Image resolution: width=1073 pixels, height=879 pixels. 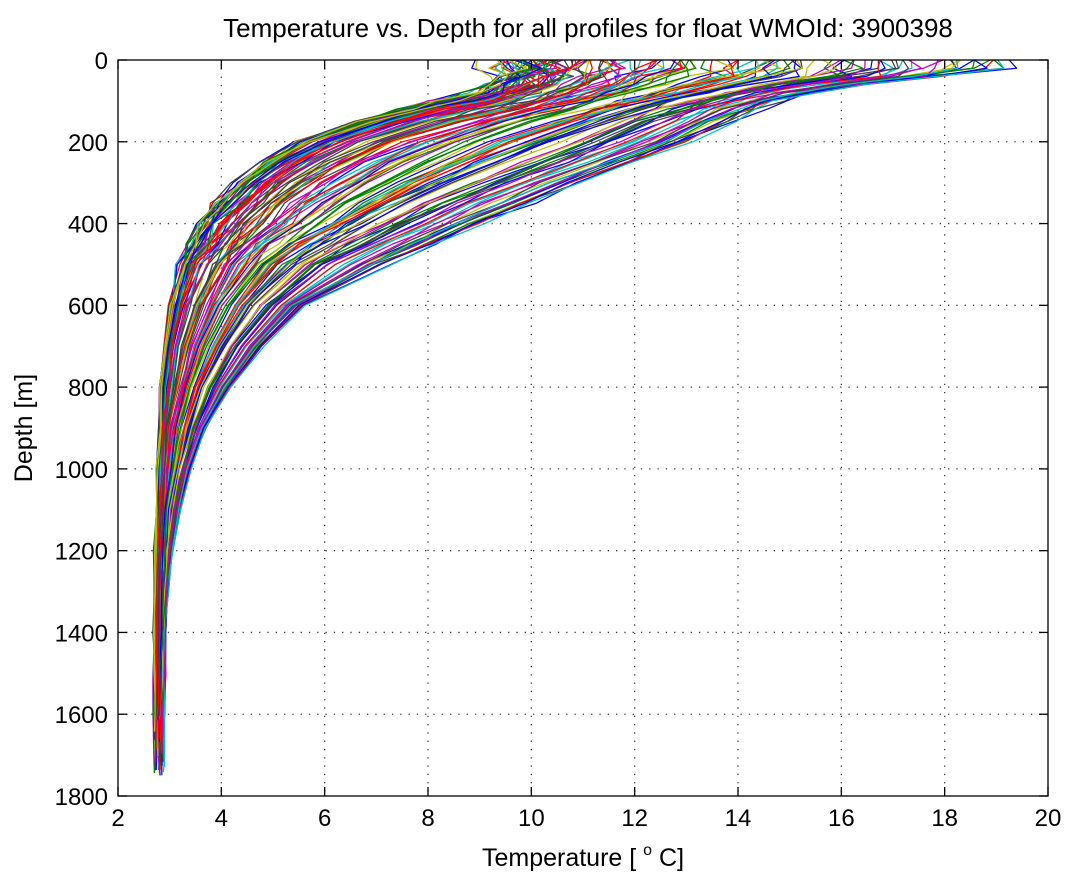 I want to click on y-tick-label: 1600, so click(x=81, y=715).